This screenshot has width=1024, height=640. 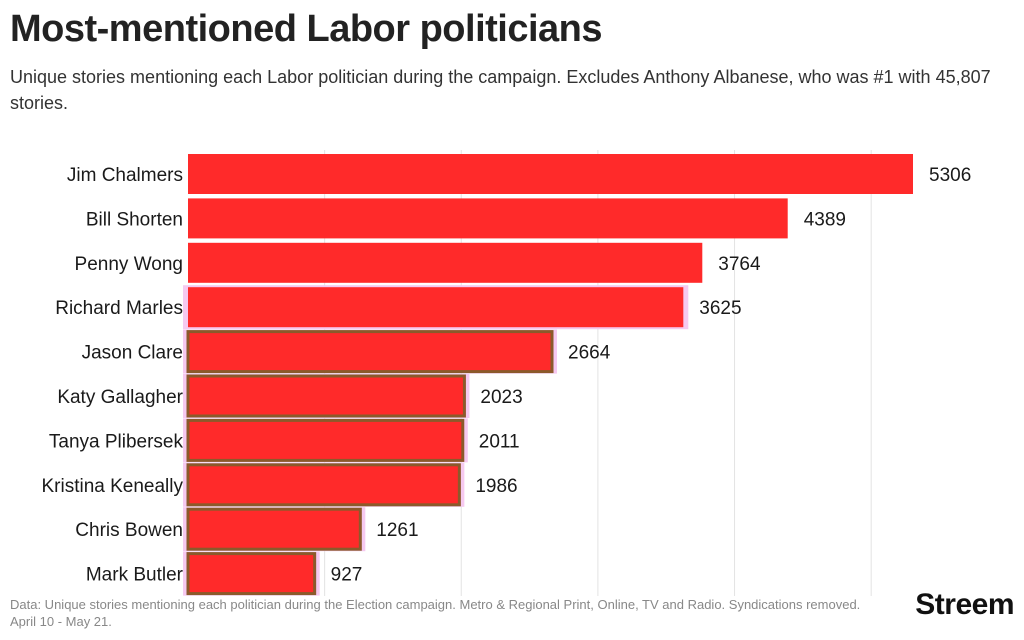 I want to click on category-label: Jason Clare, so click(x=132, y=353).